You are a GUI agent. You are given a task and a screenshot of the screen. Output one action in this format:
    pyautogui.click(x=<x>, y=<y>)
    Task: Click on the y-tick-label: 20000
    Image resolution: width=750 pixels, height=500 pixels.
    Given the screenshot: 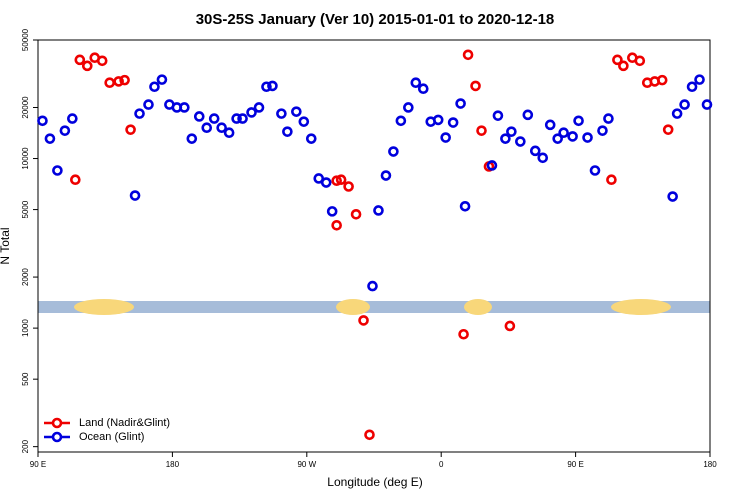 What is the action you would take?
    pyautogui.click(x=25, y=107)
    